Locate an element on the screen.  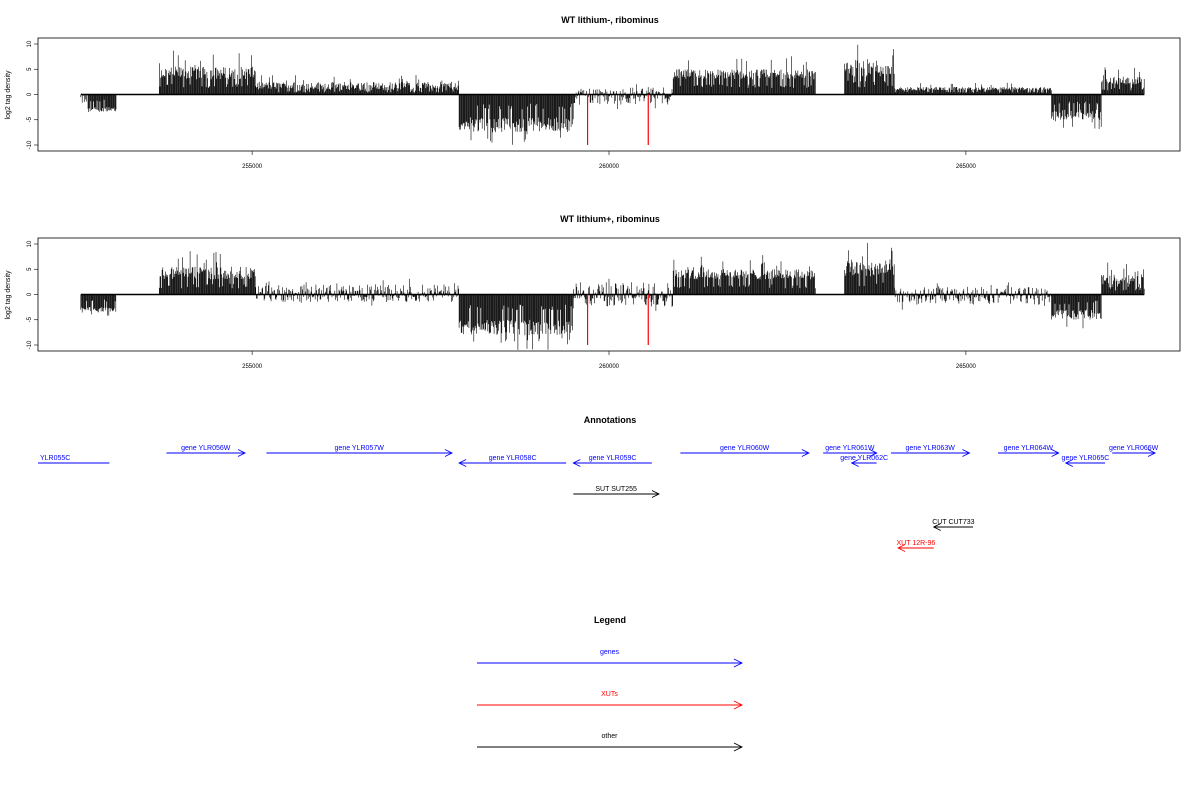
feature-label: SUT SUT255 is located at coordinates (616, 489).